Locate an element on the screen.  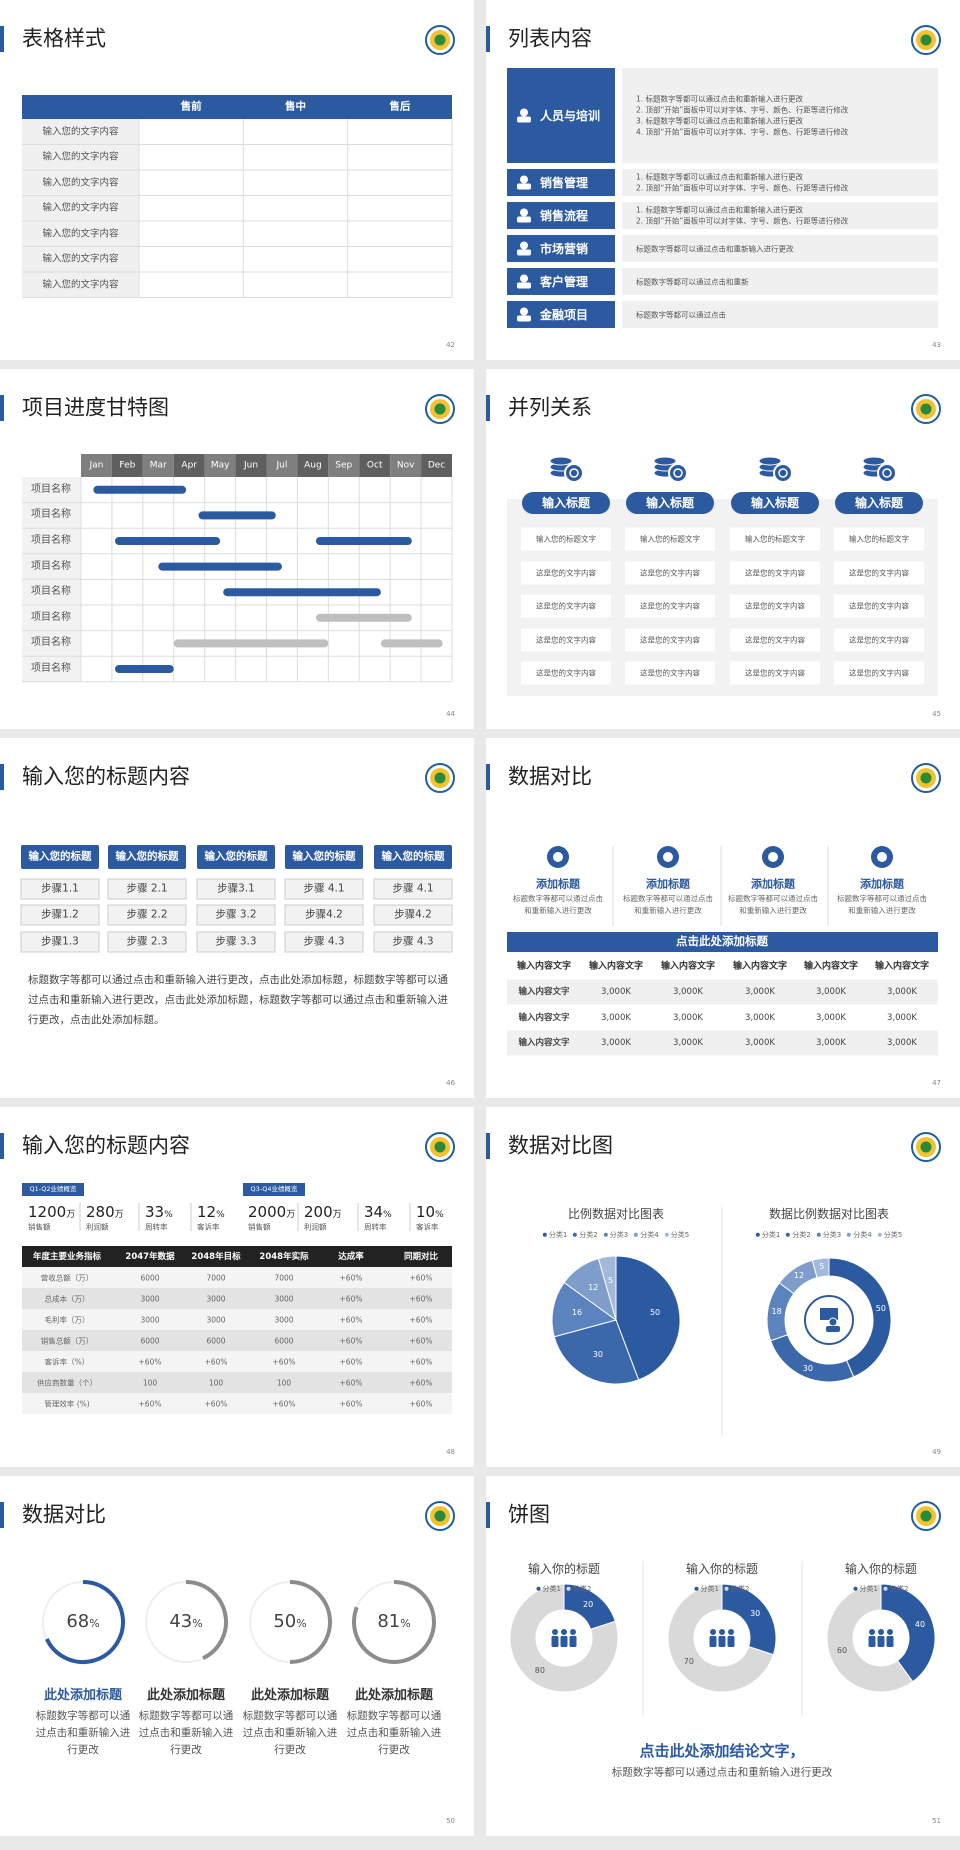
table-cell: 3,000K is located at coordinates (831, 1042).